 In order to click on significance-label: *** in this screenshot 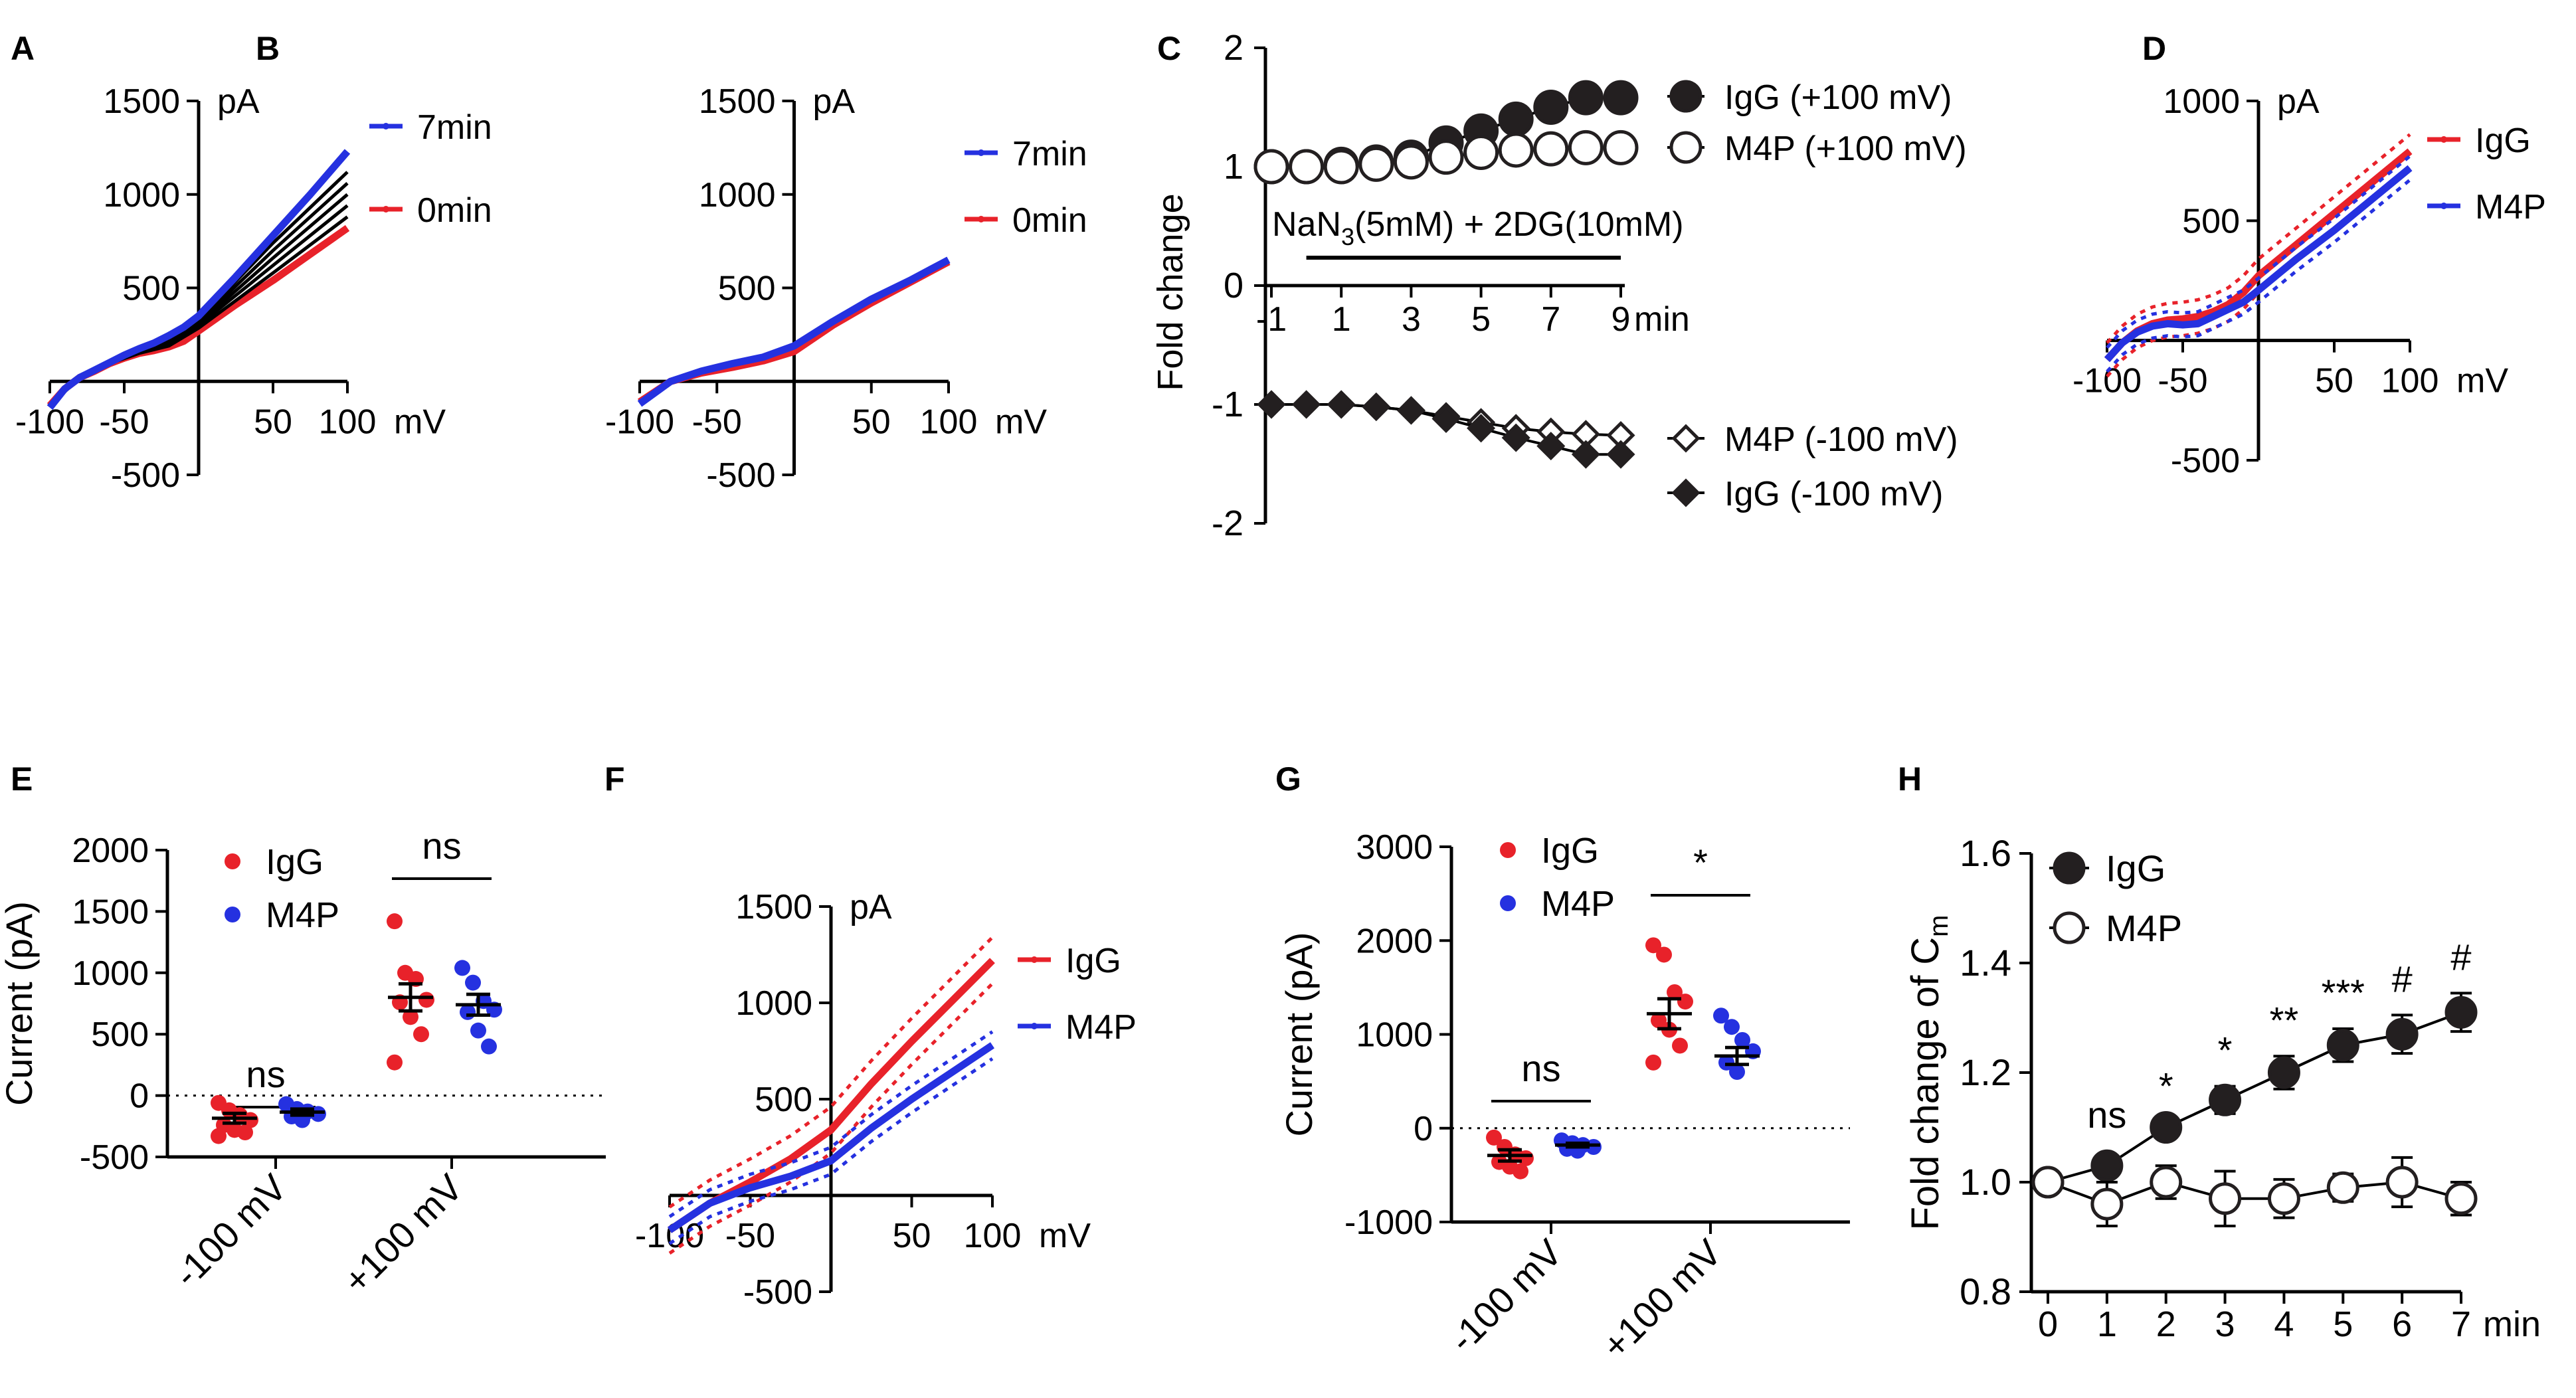, I will do `click(2343, 992)`.